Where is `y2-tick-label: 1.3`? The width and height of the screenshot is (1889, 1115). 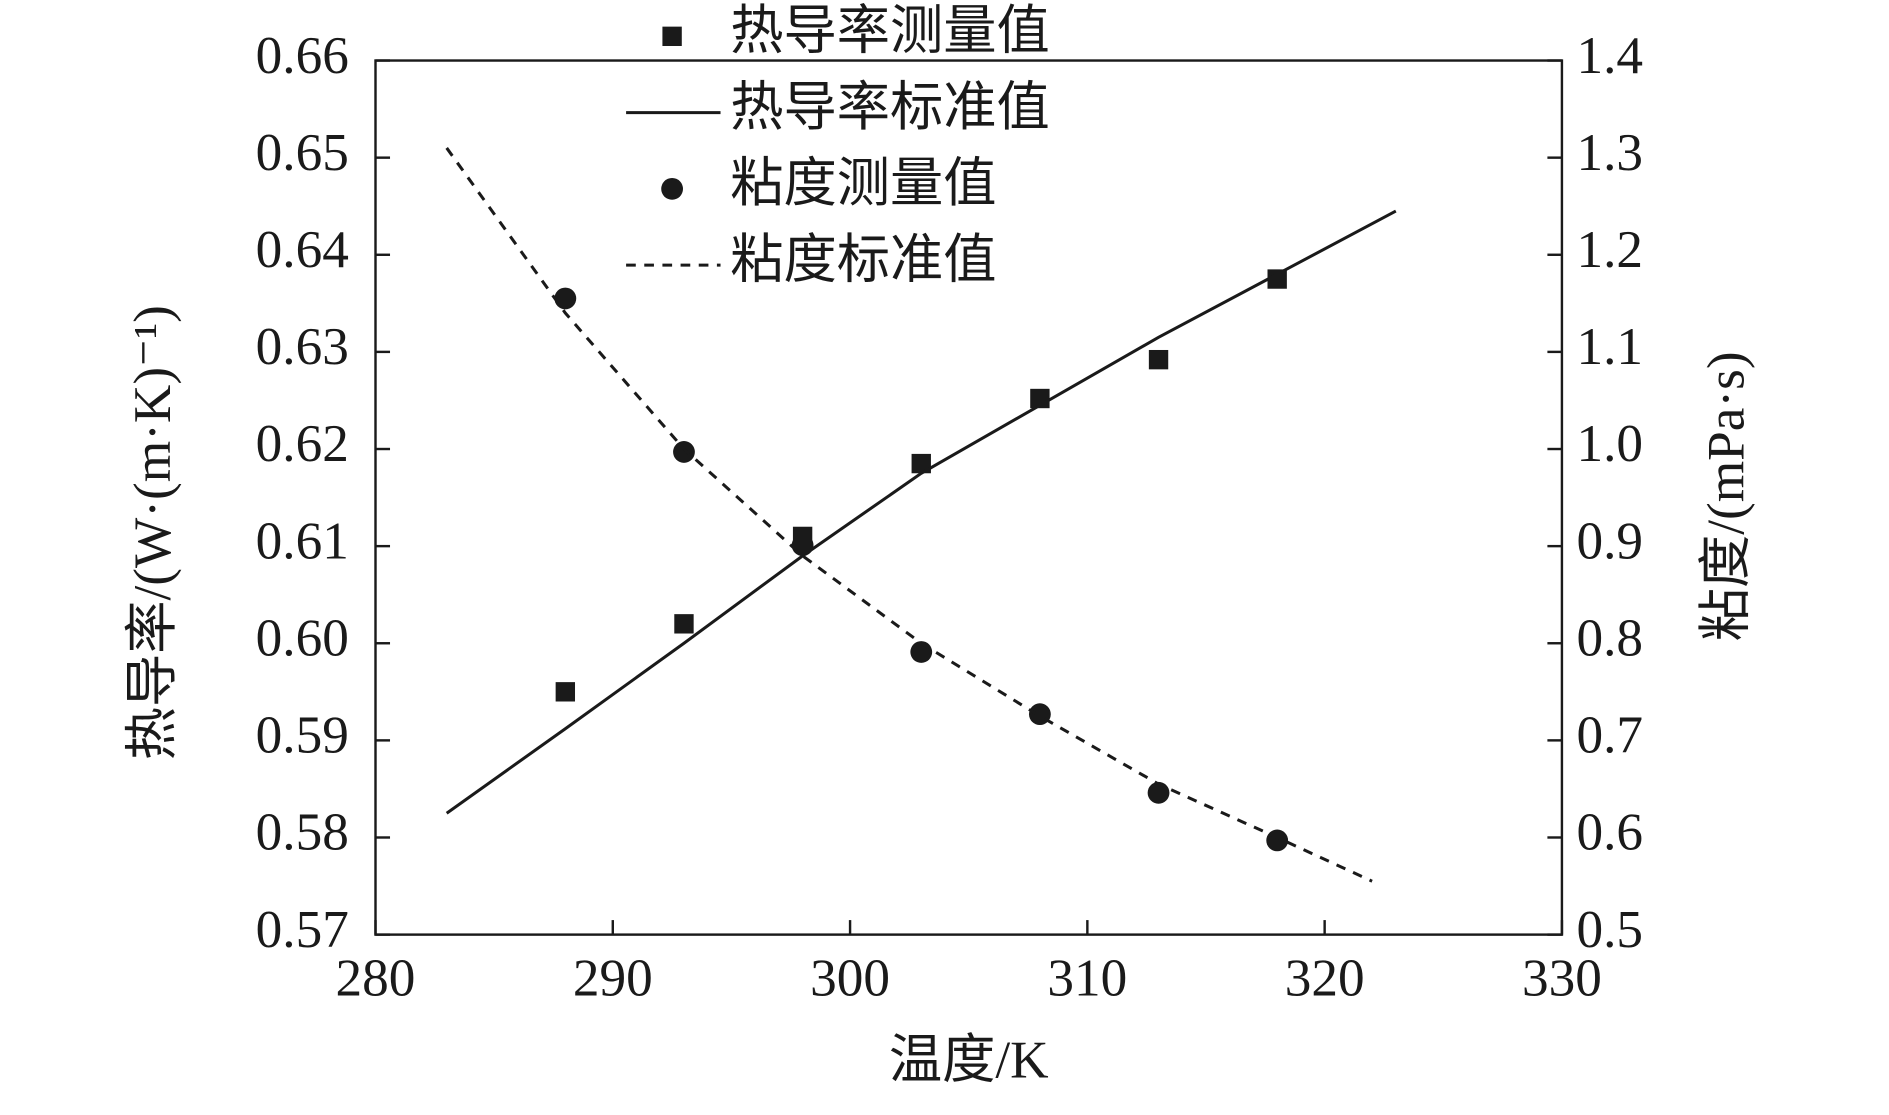 y2-tick-label: 1.3 is located at coordinates (1609, 152).